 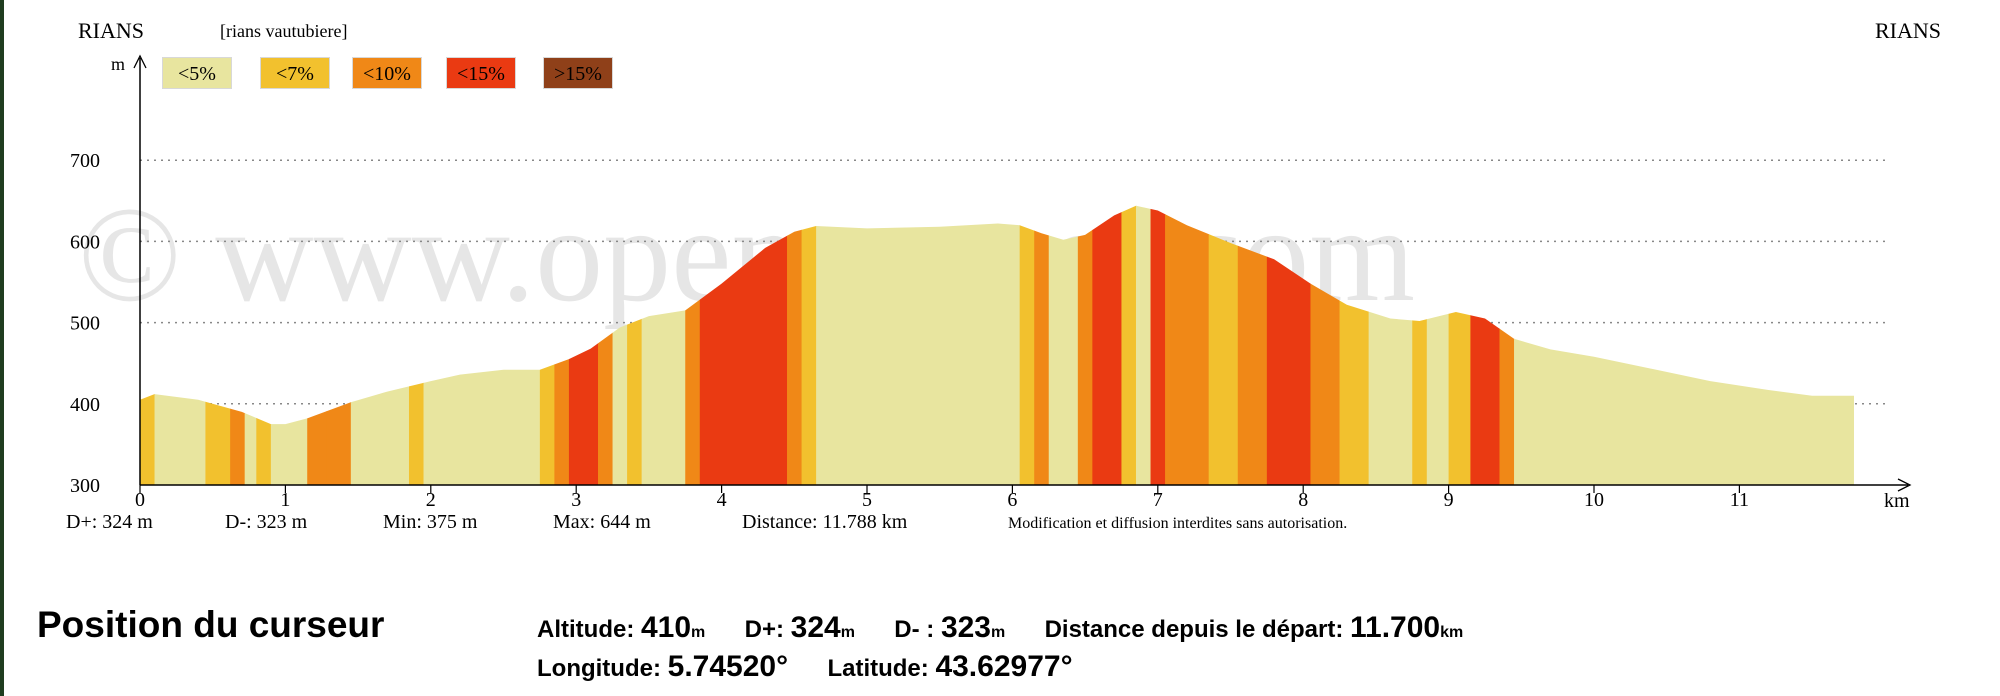 What do you see at coordinates (914, 629) in the screenshot?
I see `cursor-dminus-label: D- :` at bounding box center [914, 629].